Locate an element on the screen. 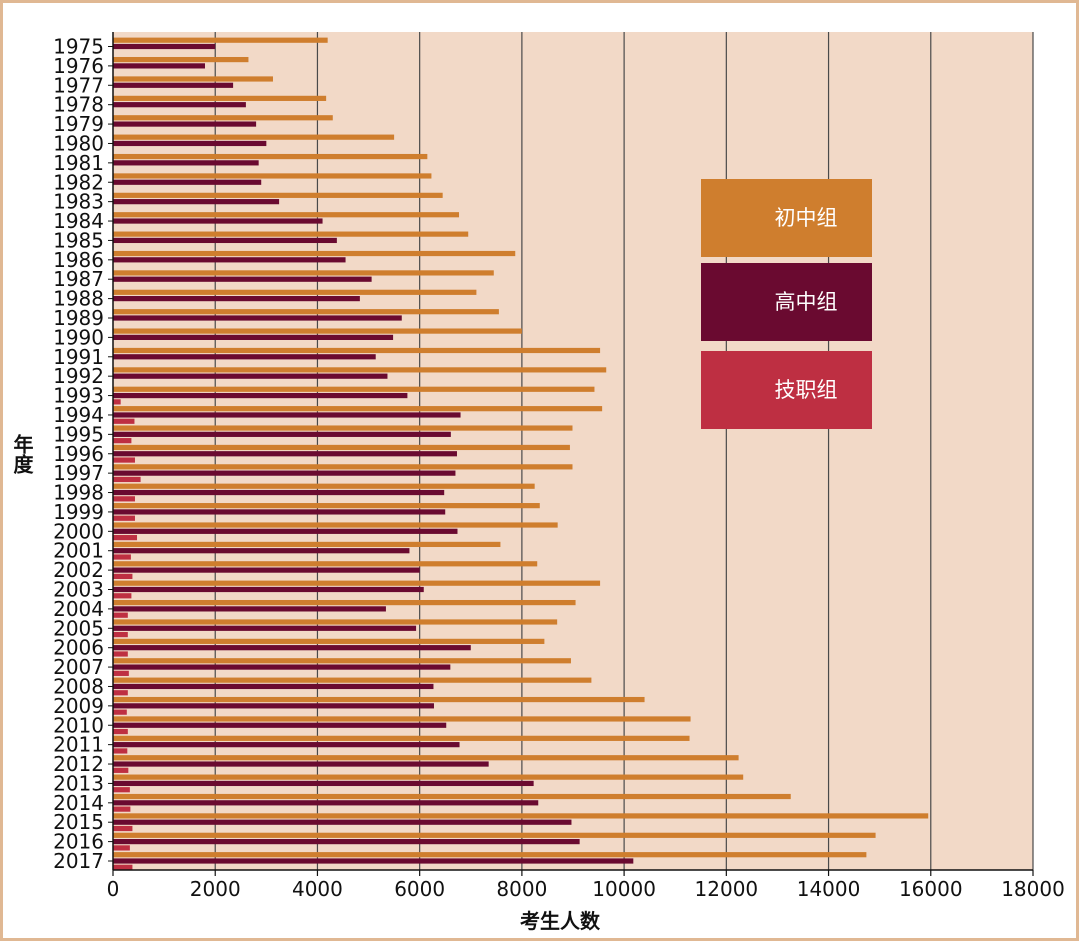 The image size is (1079, 946). y-tick-label: 1976 is located at coordinates (78, 66).